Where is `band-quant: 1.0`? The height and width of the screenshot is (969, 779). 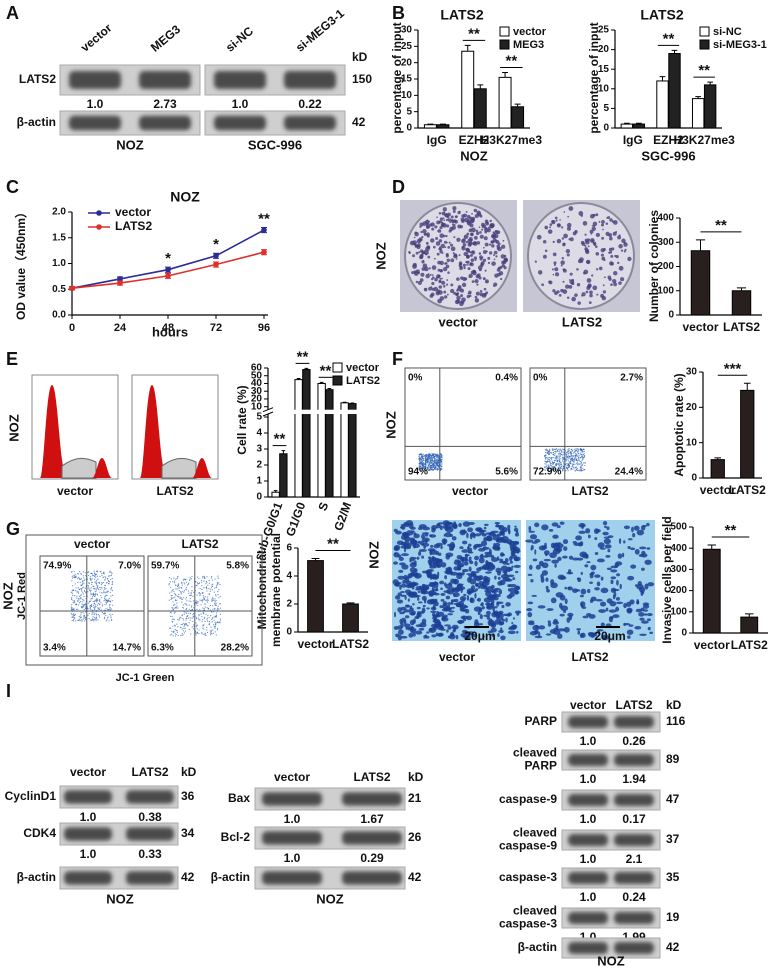 band-quant: 1.0 is located at coordinates (588, 897).